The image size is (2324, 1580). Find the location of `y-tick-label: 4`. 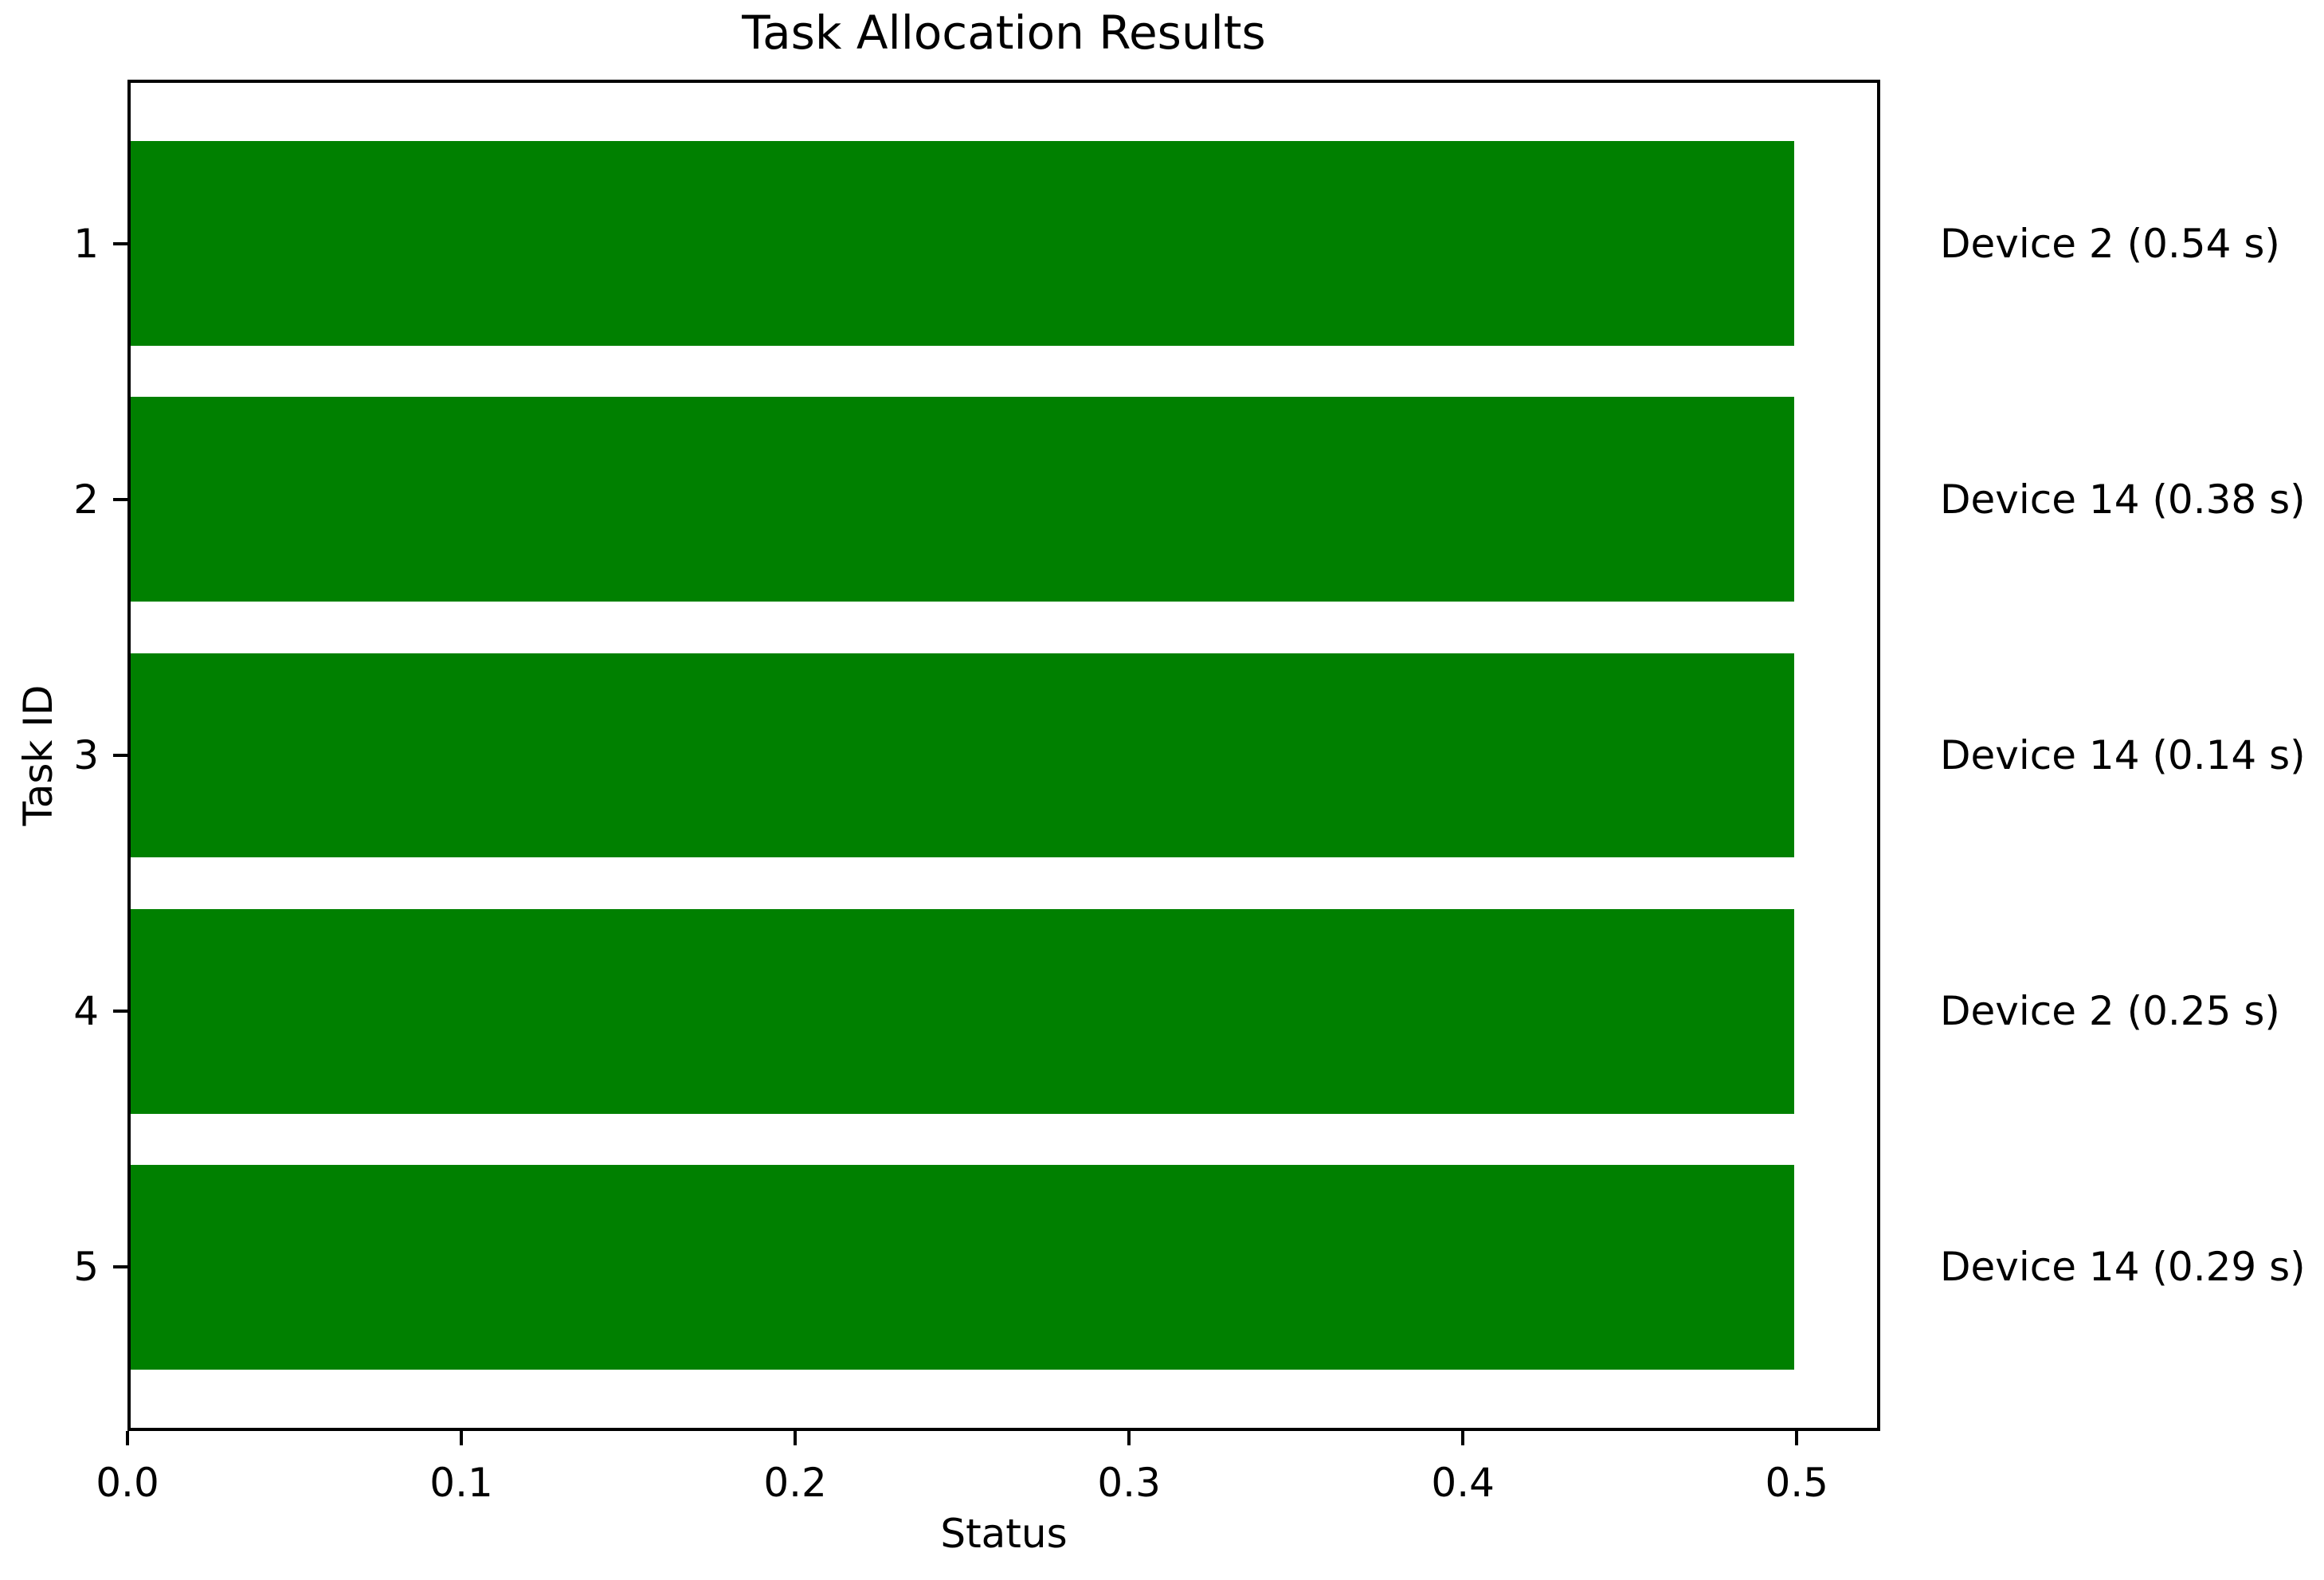

y-tick-label: 4 is located at coordinates (86, 1011).